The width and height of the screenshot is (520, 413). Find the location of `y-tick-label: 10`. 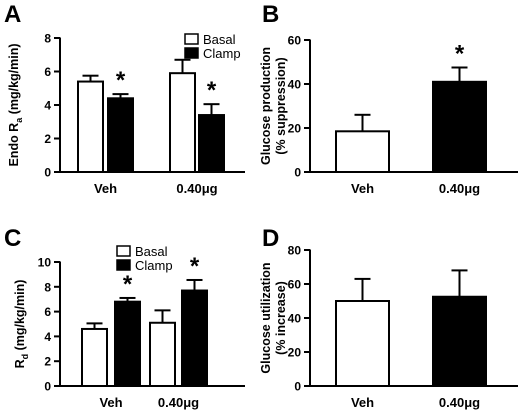

y-tick-label: 10 is located at coordinates (45, 263).